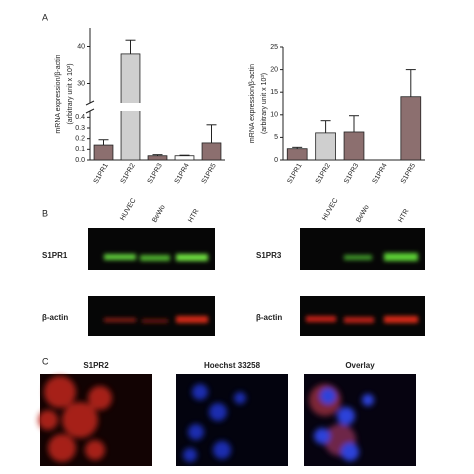 This screenshot has width=474, height=474. Describe the element at coordinates (276, 137) in the screenshot. I see `y-tick-label: 5` at that location.